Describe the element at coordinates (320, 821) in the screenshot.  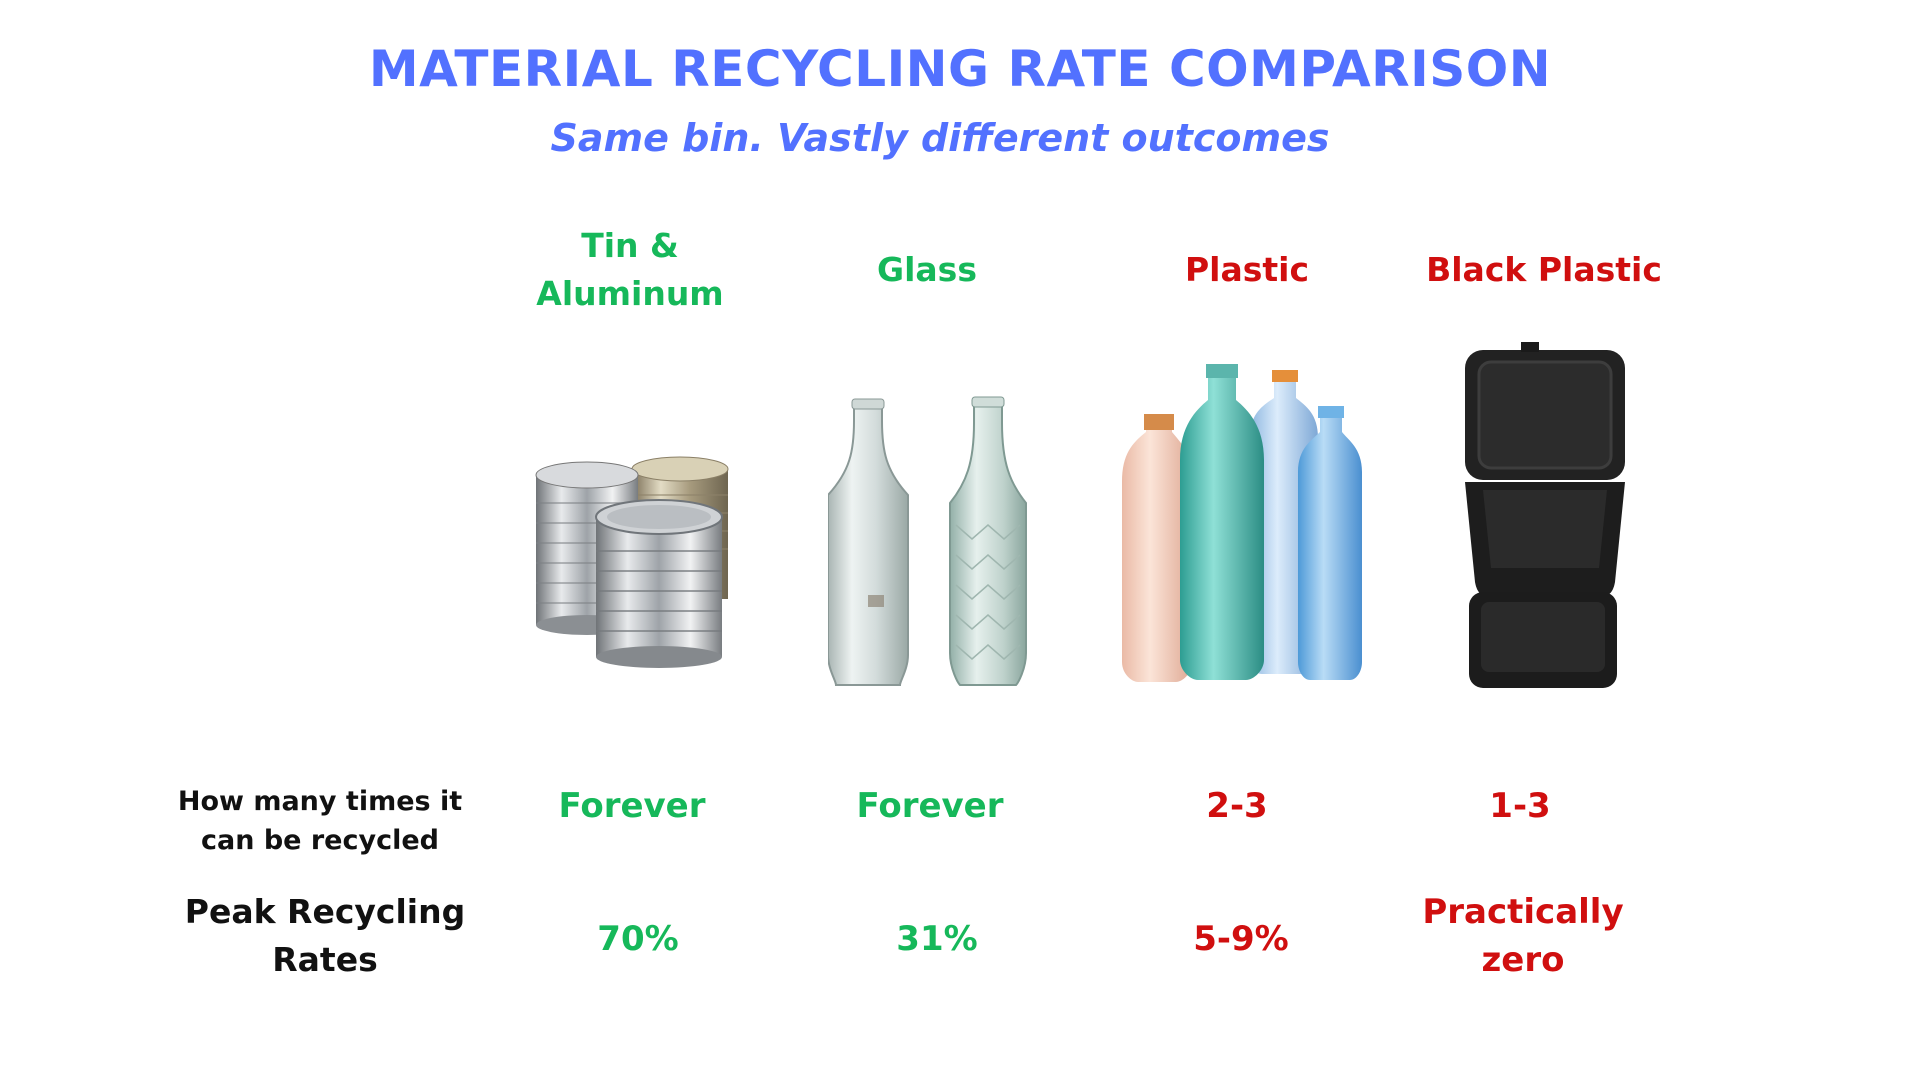
I see `row-label-times-recycled: How many times it can be recycled` at that location.